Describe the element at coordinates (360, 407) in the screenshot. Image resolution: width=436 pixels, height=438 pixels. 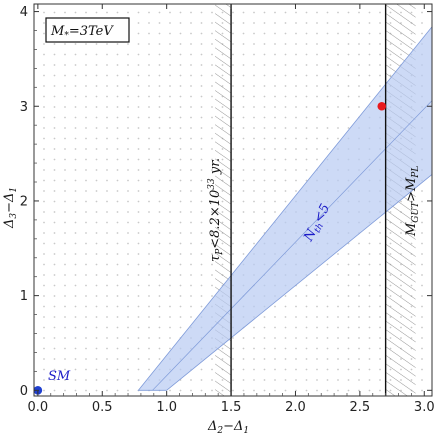
I see `x-tick-label: 2.5` at that location.